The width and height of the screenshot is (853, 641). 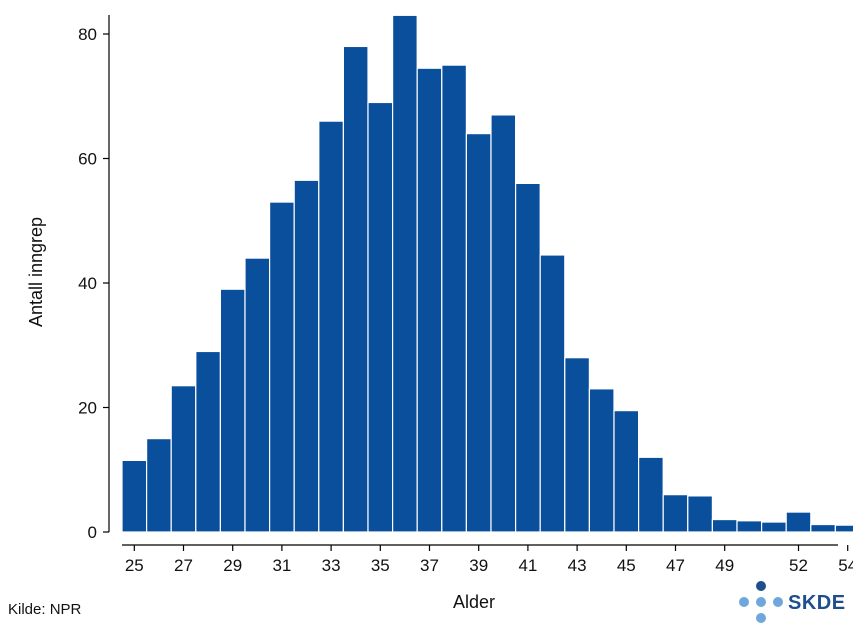 I want to click on x-tick-label: 37, so click(x=429, y=565).